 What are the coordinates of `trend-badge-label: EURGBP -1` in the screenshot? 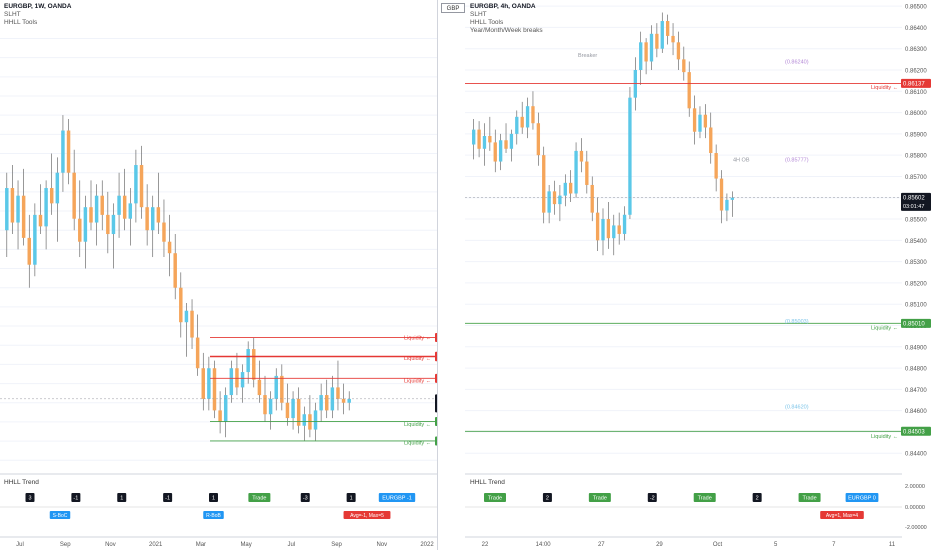 It's located at (397, 499).